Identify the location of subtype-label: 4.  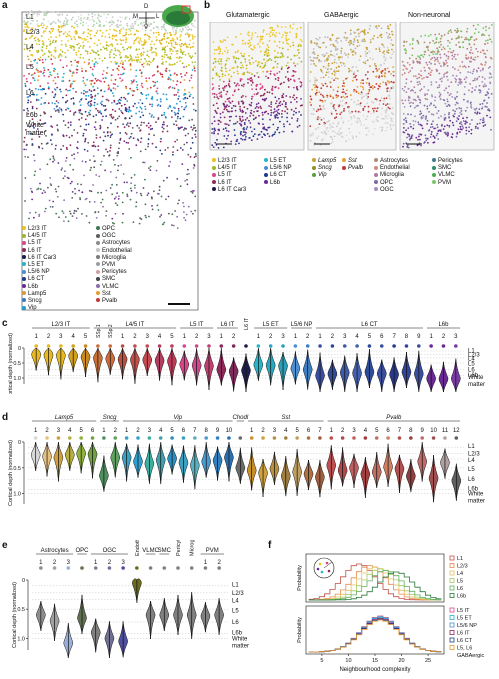
(74, 337).